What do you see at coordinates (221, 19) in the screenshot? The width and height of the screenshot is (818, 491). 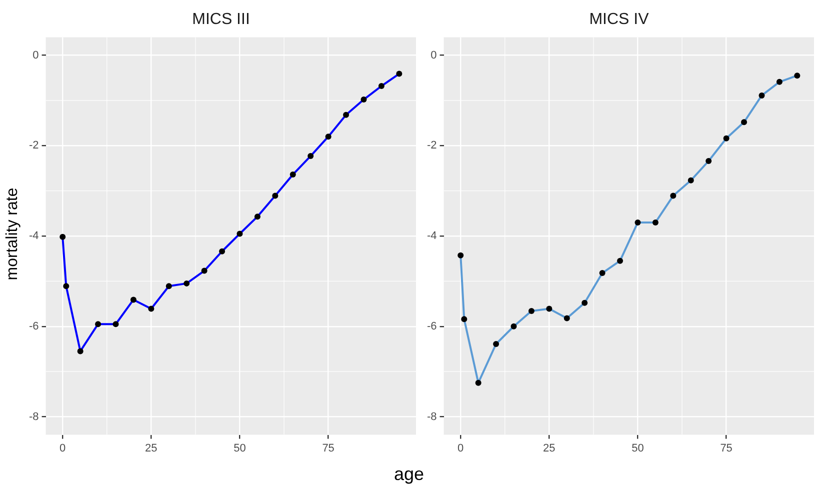 I see `chart-title: MICS III` at bounding box center [221, 19].